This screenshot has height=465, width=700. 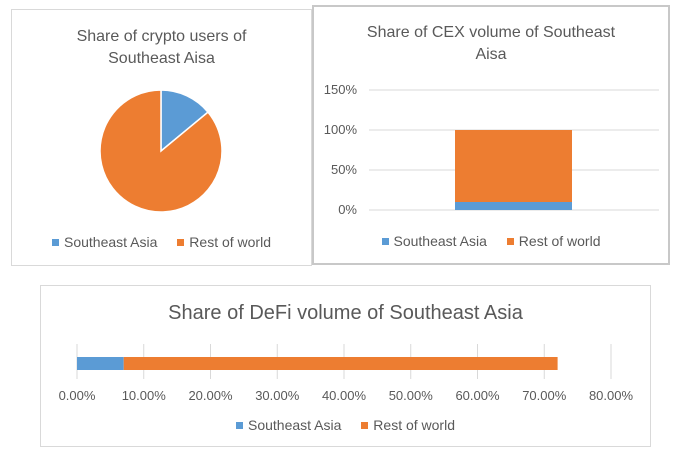 I want to click on pie-slice-southeast-asia, so click(x=185, y=121).